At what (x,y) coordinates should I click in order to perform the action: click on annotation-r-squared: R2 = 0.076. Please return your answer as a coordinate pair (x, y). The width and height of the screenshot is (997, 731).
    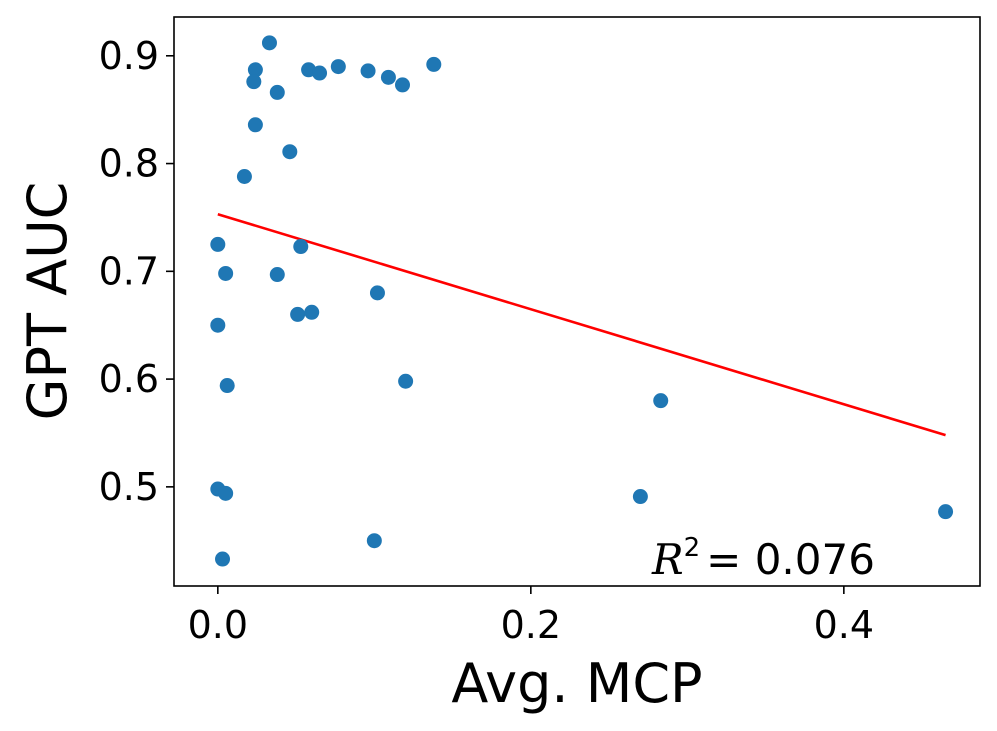
    Looking at the image, I should click on (763, 558).